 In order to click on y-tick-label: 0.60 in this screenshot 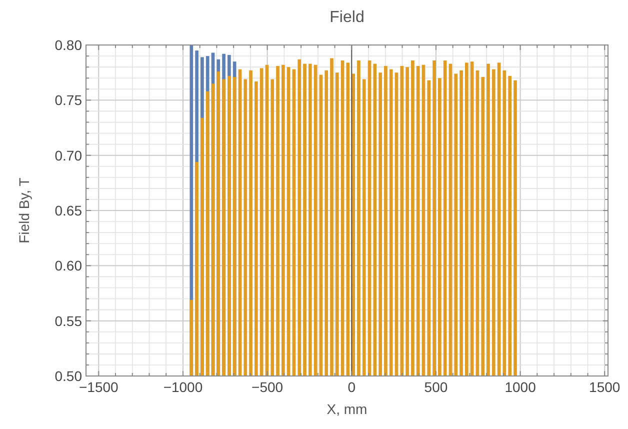, I will do `click(68, 266)`.